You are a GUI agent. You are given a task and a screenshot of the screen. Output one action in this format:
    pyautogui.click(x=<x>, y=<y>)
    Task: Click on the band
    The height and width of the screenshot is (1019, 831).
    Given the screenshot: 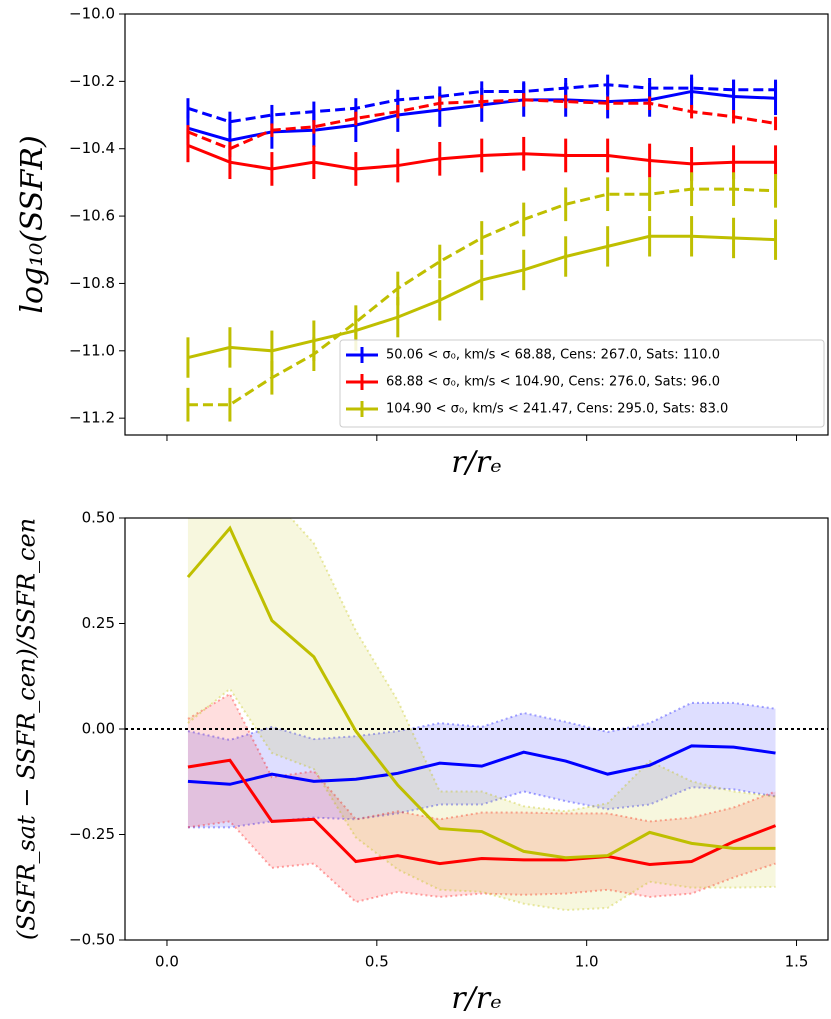 What is the action you would take?
    pyautogui.click(x=481, y=798)
    